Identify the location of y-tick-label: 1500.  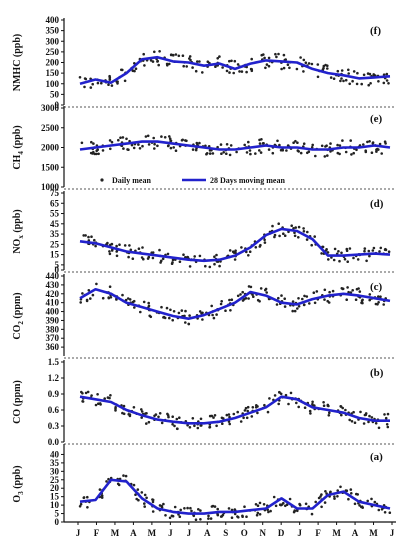
(50, 167).